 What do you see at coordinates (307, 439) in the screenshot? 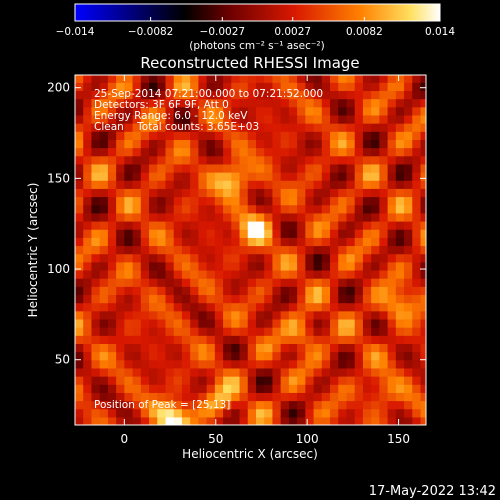
I see `x-tick-label: 100` at bounding box center [307, 439].